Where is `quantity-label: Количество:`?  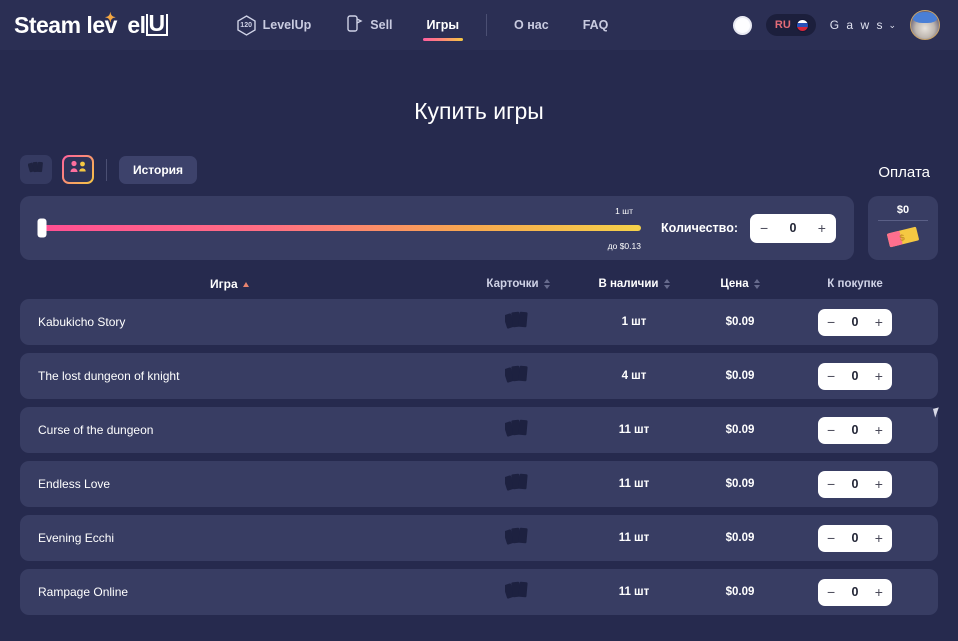
quantity-label: Количество: is located at coordinates (699, 228).